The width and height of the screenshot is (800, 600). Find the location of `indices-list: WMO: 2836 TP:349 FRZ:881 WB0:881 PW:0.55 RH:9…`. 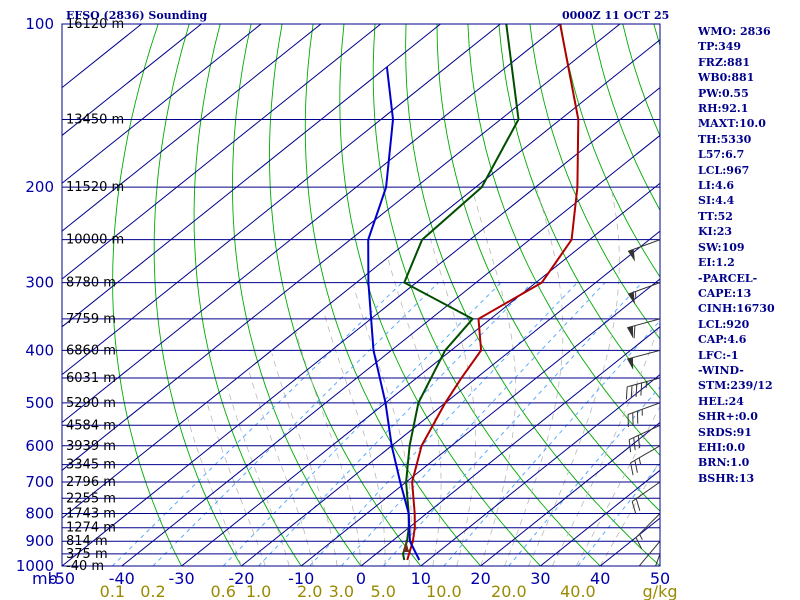

indices-list: WMO: 2836 TP:349 FRZ:881 WB0:881 PW:0.55 RH:9… is located at coordinates (748, 255).